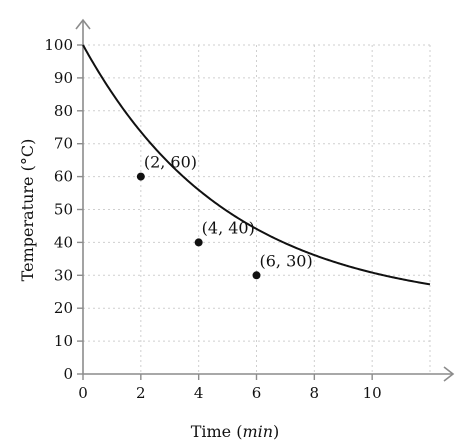 This screenshot has height=447, width=474. I want to click on y-tick-label: 10, so click(63, 341).